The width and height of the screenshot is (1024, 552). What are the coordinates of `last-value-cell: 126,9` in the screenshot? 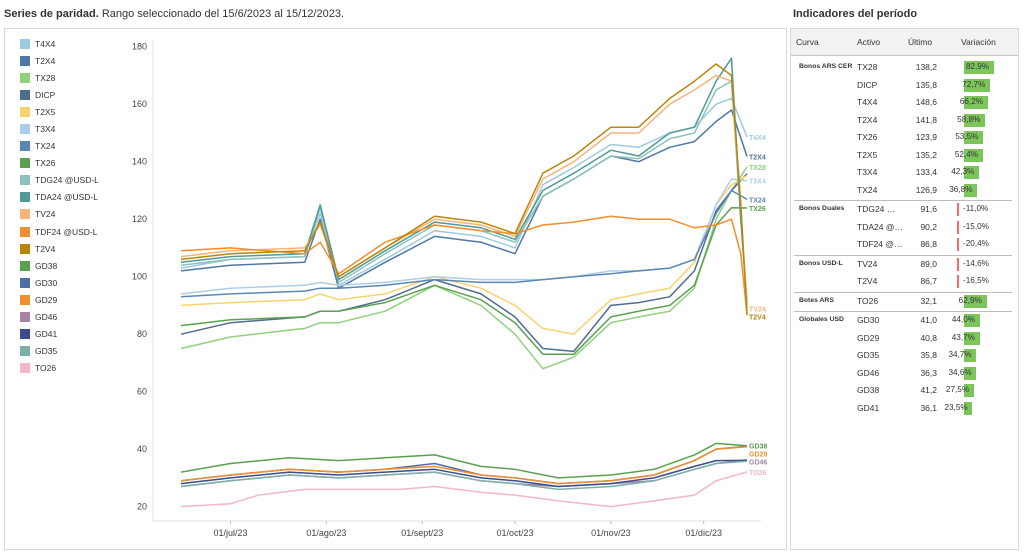 It's located at (926, 189).